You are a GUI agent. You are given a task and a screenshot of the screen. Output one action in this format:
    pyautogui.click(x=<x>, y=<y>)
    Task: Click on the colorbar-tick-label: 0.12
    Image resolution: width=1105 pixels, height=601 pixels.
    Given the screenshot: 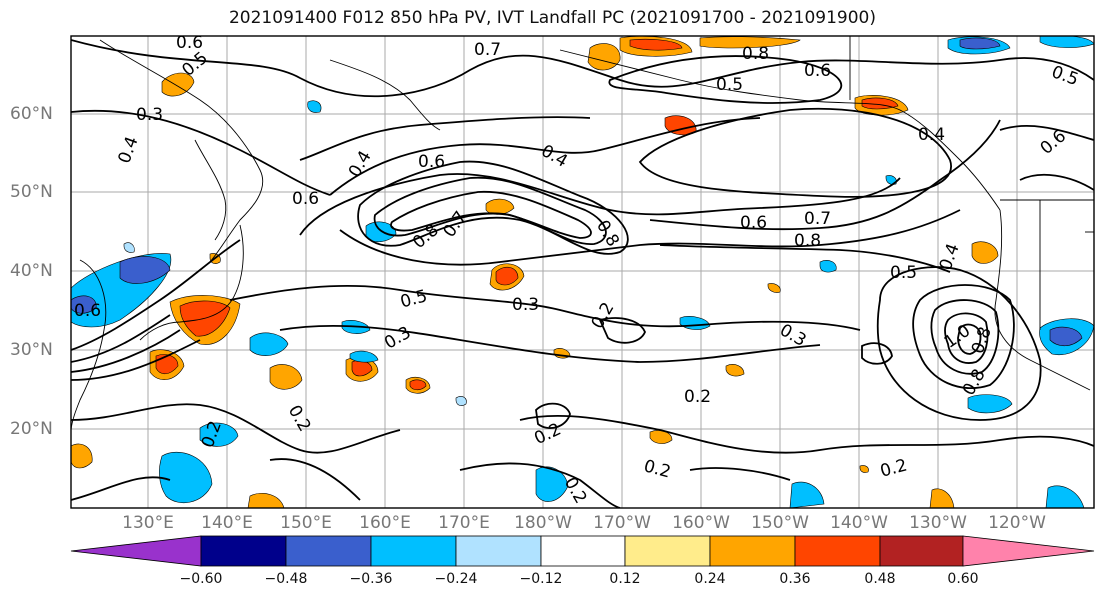 What is the action you would take?
    pyautogui.click(x=625, y=579)
    